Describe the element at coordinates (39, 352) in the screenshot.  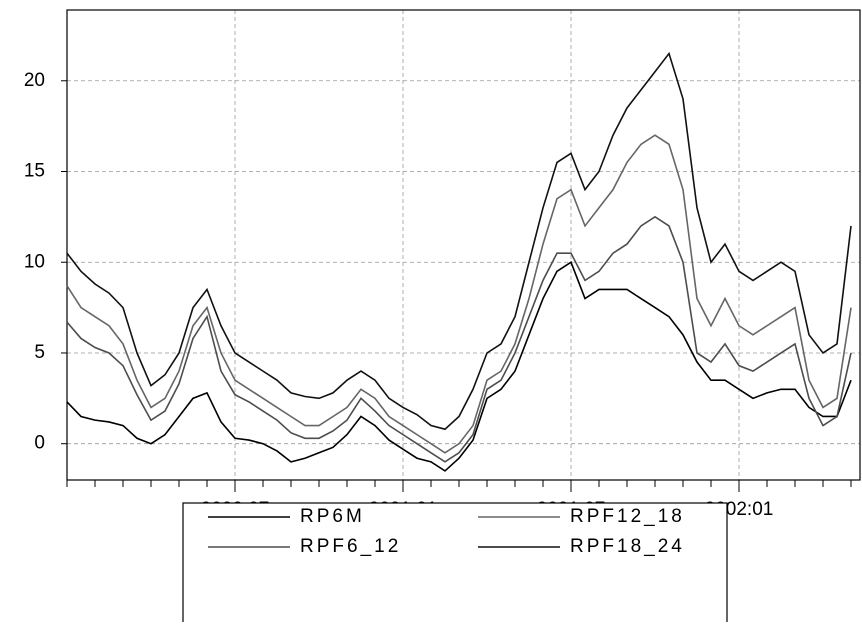
I see `y-tick-label: 5` at that location.